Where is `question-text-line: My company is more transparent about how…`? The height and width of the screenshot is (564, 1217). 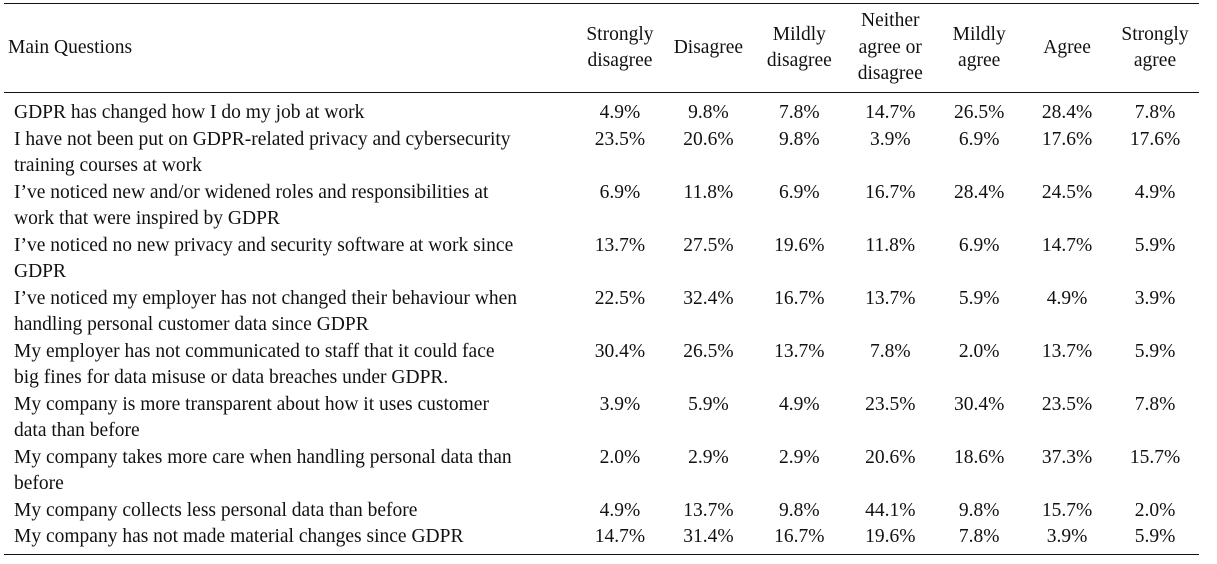
question-text-line: My company is more transparent about how… is located at coordinates (251, 404).